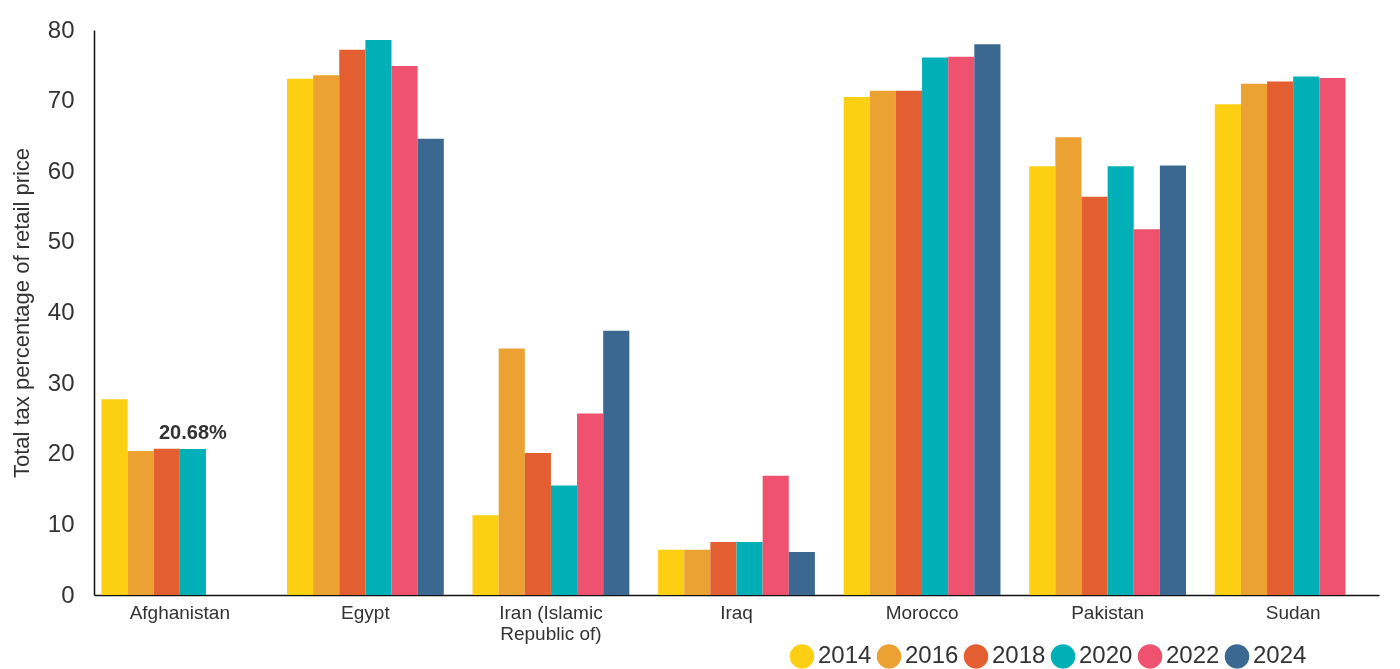  I want to click on x-tick-label: Pakistan, so click(1108, 612).